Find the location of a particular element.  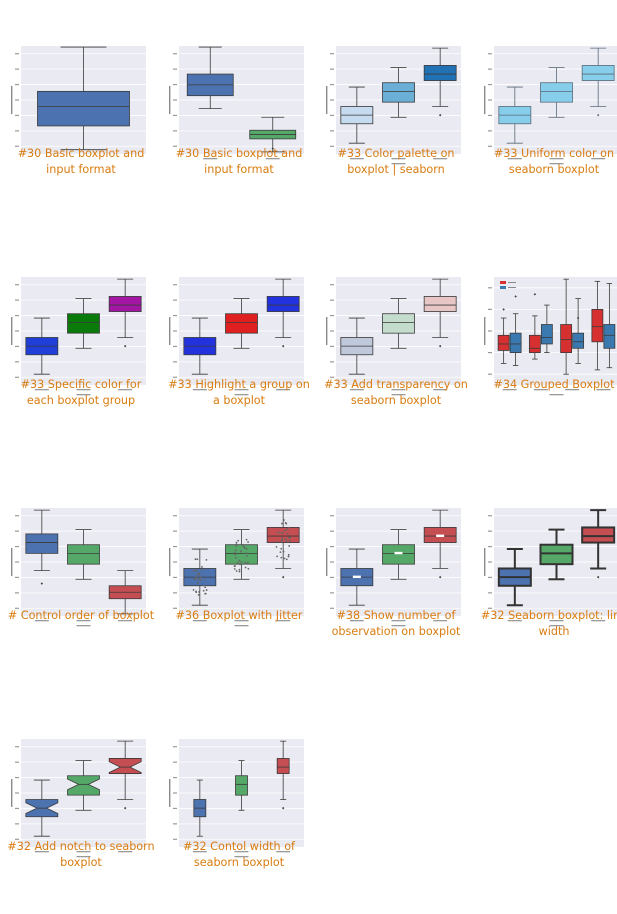

card-caption-link: #33 Highlight a group on a boxplot is located at coordinates (239, 392).